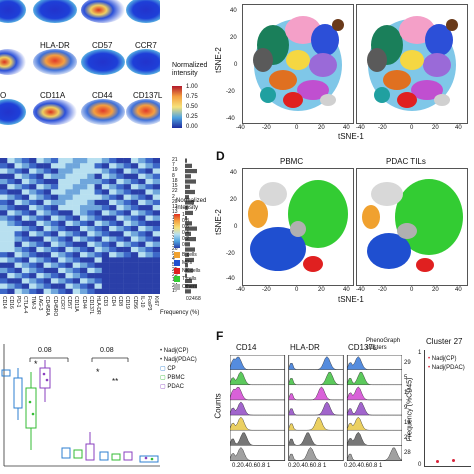  I want to click on cell-type-legend-item: Others, so click(185, 287).